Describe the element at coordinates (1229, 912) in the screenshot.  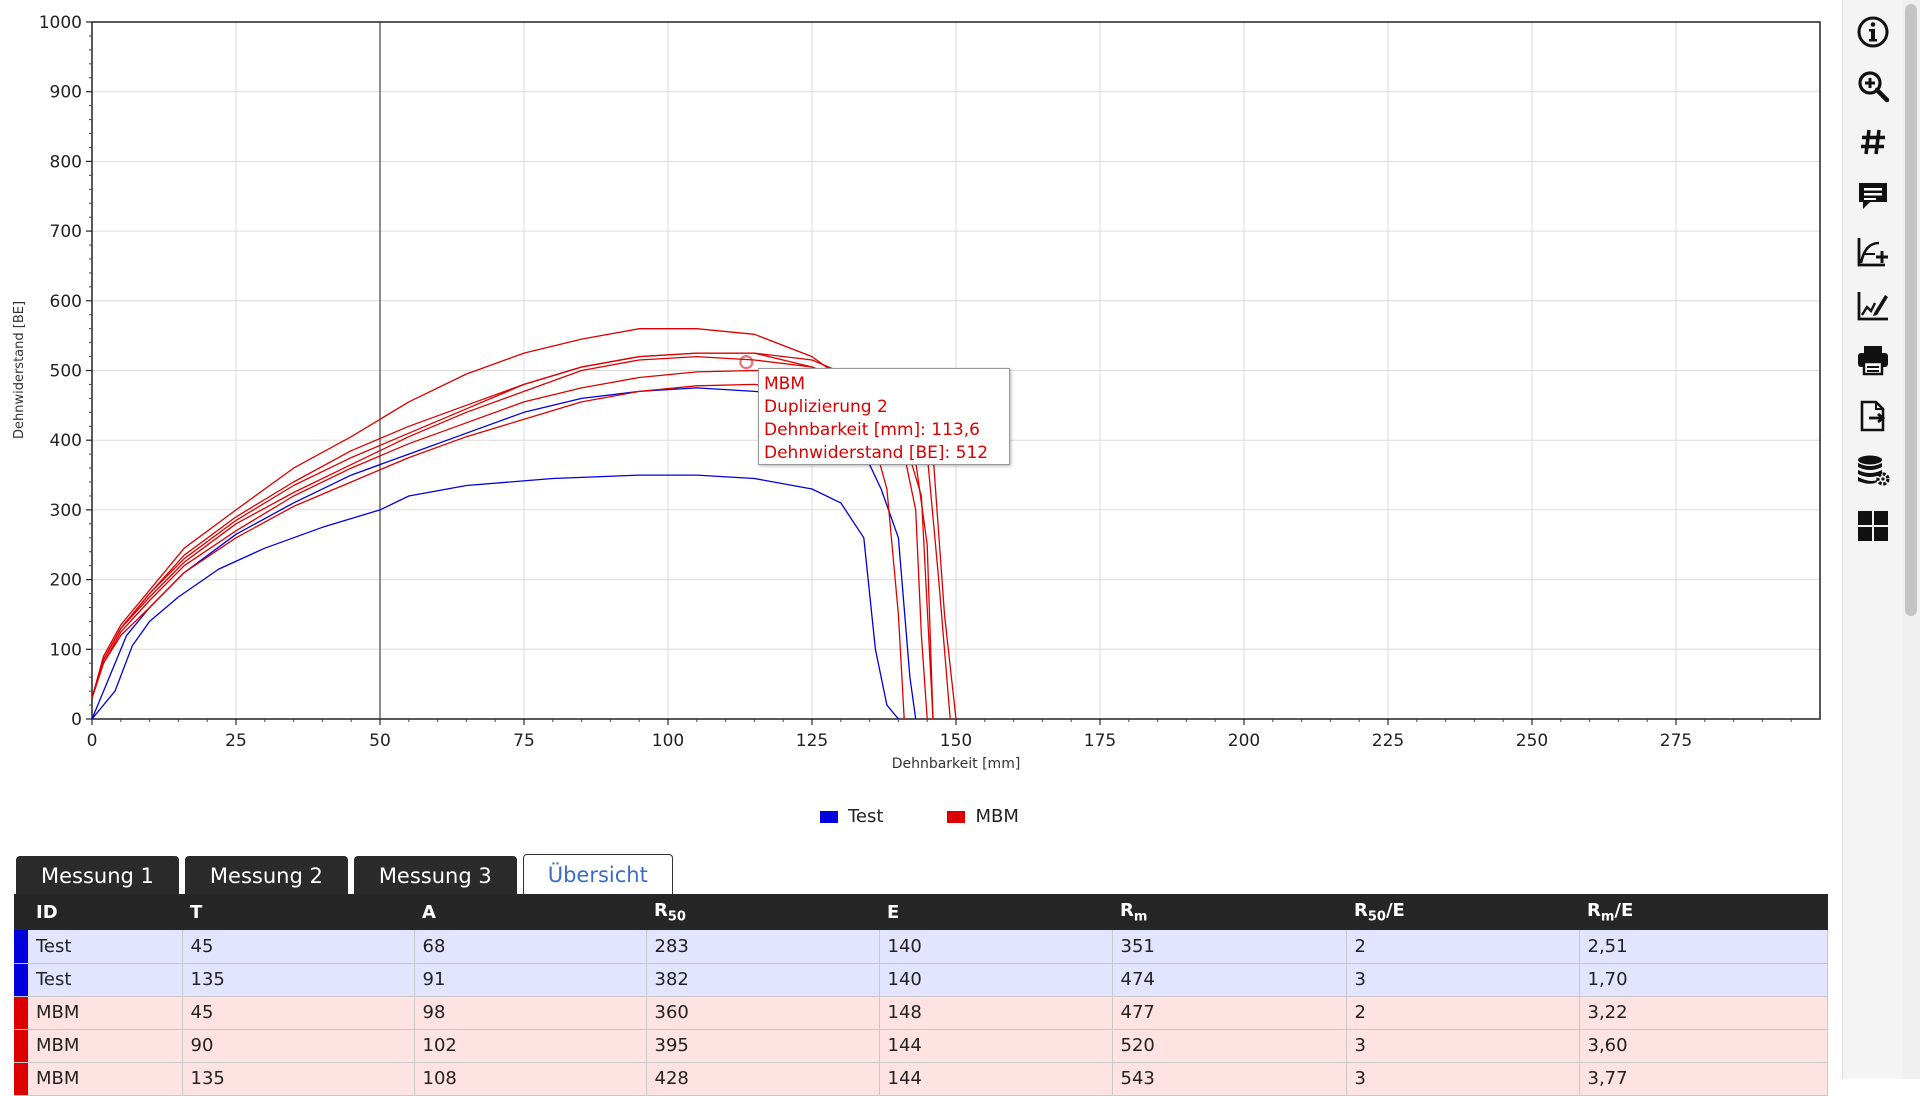
I see `header-rm: Rm` at that location.